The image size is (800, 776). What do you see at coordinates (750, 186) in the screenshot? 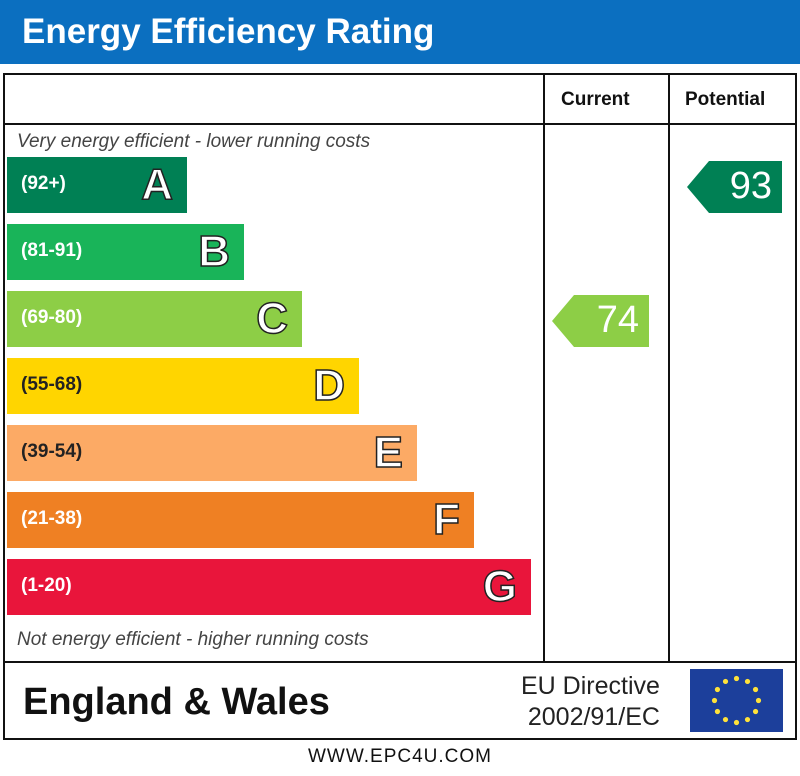
I see `potential-value: 93` at bounding box center [750, 186].